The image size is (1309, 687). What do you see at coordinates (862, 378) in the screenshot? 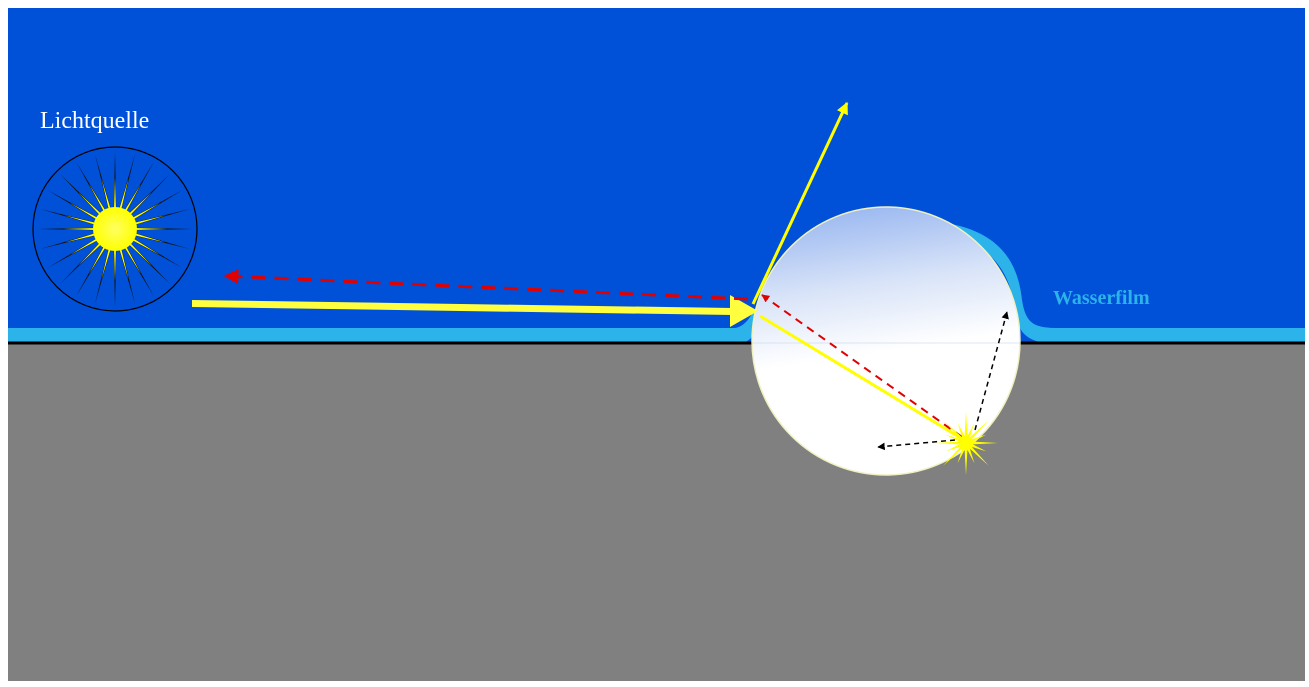
I see `refracted-ray` at bounding box center [862, 378].